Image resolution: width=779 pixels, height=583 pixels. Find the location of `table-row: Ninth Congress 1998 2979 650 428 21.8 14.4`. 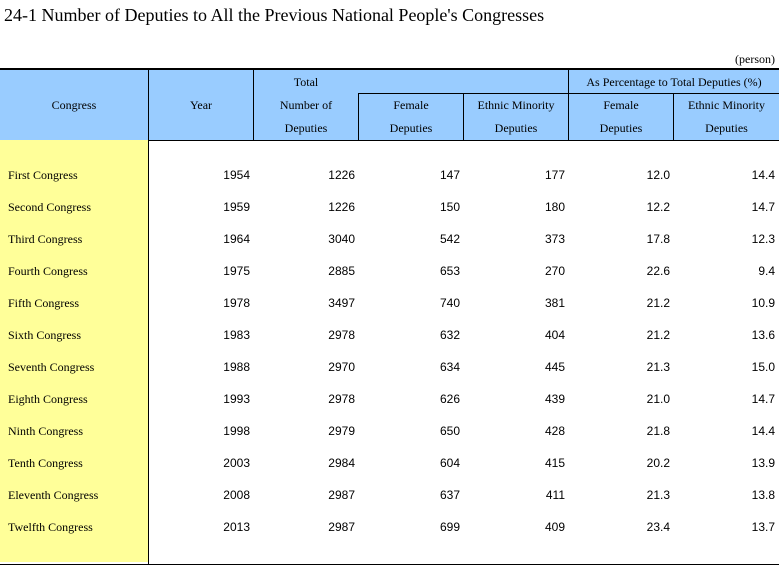

table-row: Ninth Congress 1998 2979 650 428 21.8 14.4 is located at coordinates (389, 440).